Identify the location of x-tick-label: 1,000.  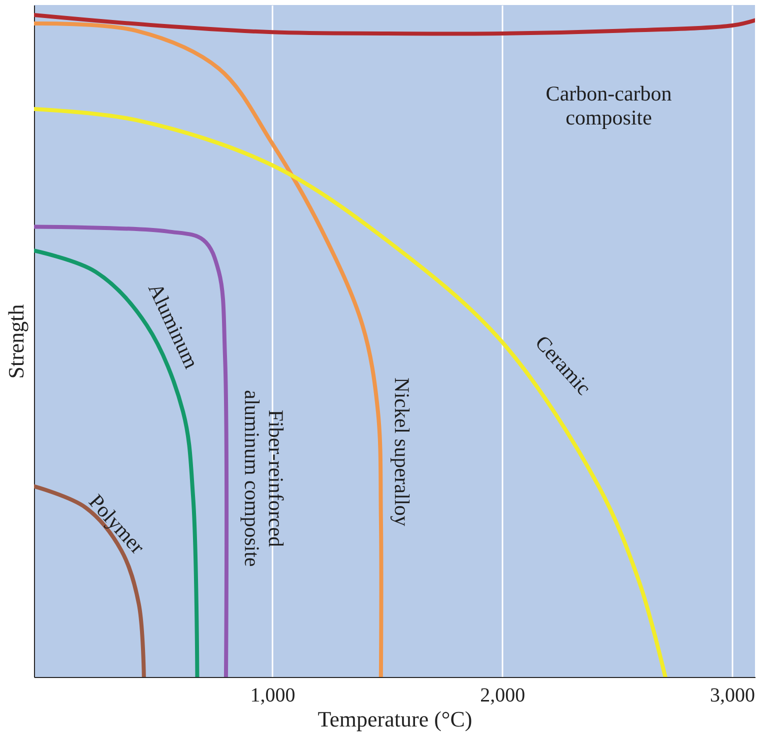
(273, 695).